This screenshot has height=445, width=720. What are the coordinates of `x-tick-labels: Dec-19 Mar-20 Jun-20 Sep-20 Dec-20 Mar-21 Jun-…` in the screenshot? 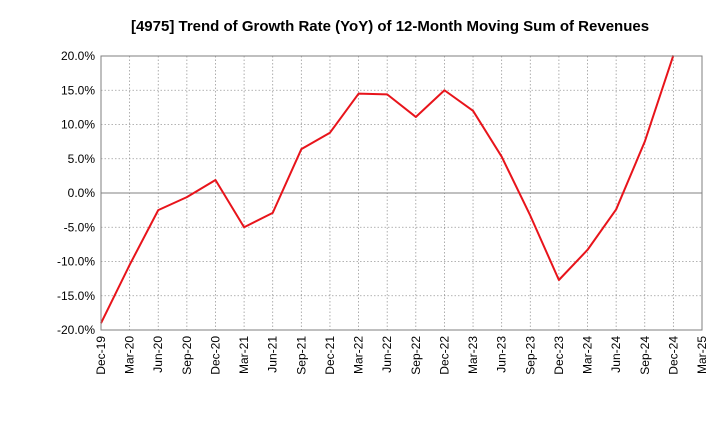 It's located at (401, 355).